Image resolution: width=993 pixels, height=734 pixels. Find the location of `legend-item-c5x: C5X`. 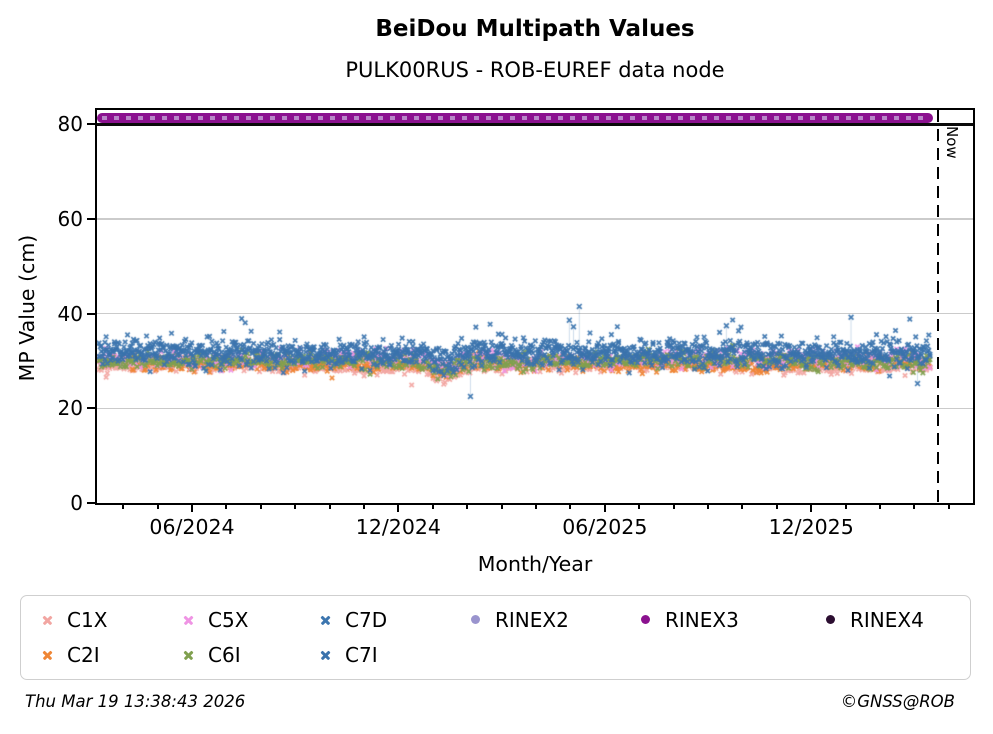

legend-item-c5x: C5X is located at coordinates (250, 620).